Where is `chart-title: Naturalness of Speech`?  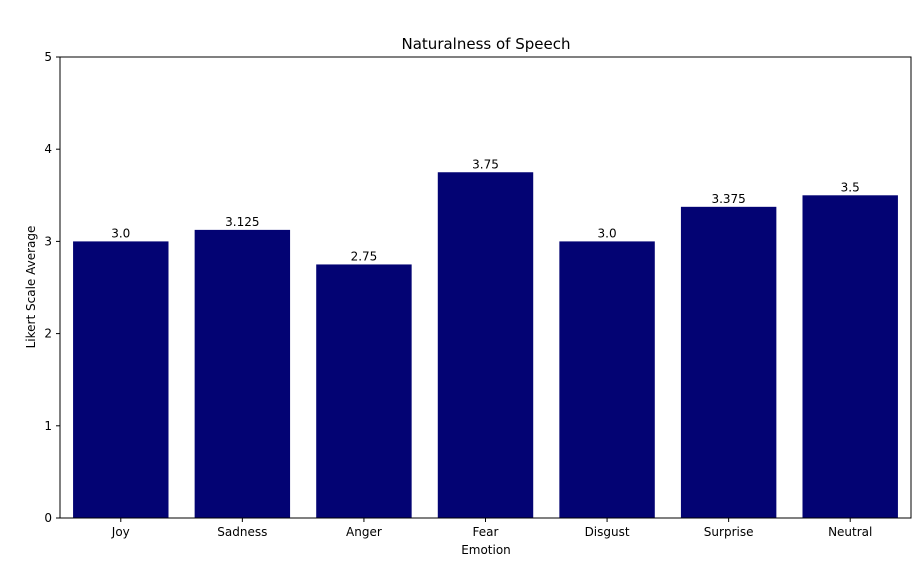 chart-title: Naturalness of Speech is located at coordinates (486, 44).